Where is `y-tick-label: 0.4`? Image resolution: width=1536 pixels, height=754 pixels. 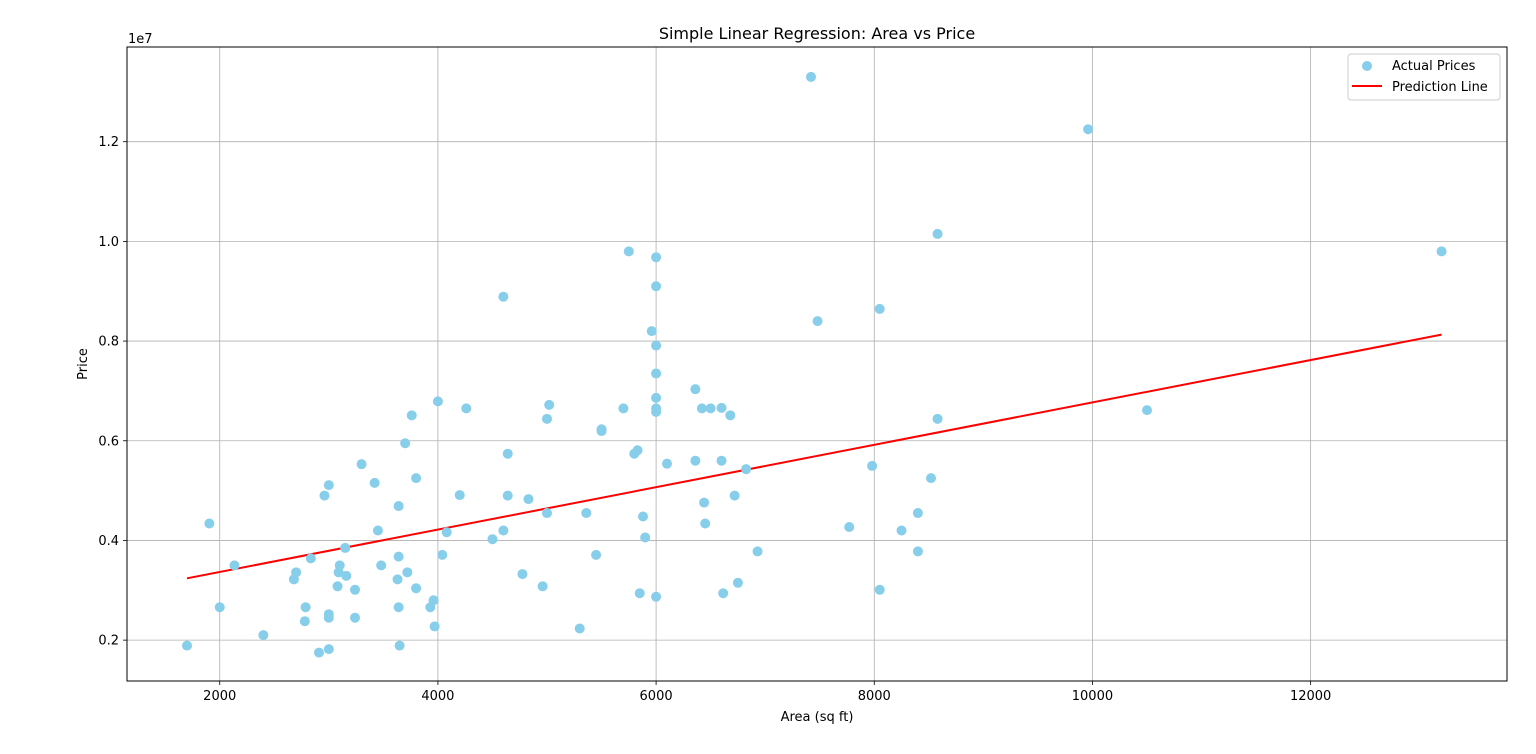
y-tick-label: 0.4 is located at coordinates (108, 541).